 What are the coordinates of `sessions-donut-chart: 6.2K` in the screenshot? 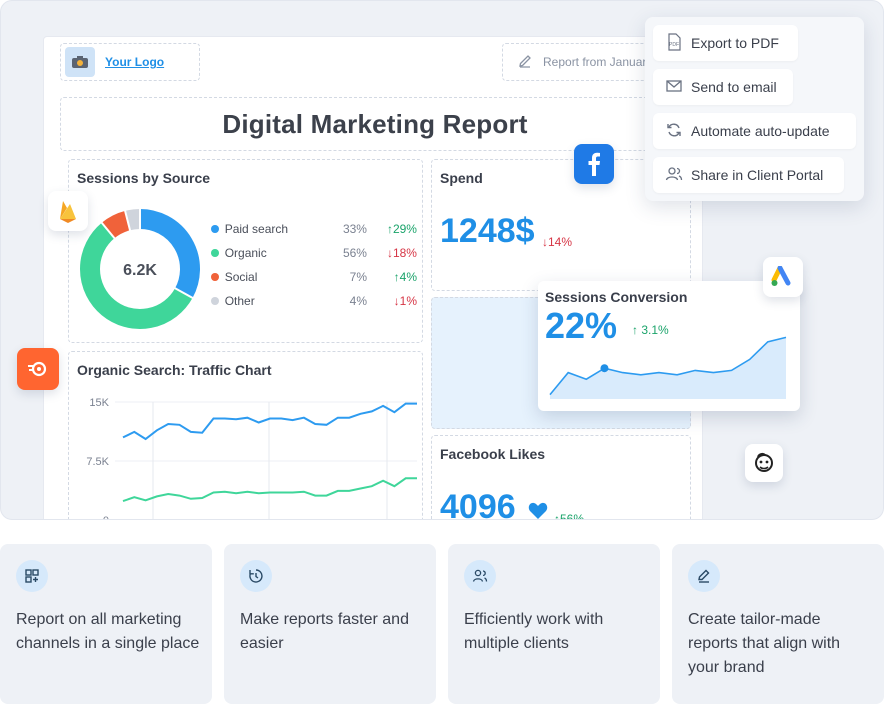 It's located at (140, 268).